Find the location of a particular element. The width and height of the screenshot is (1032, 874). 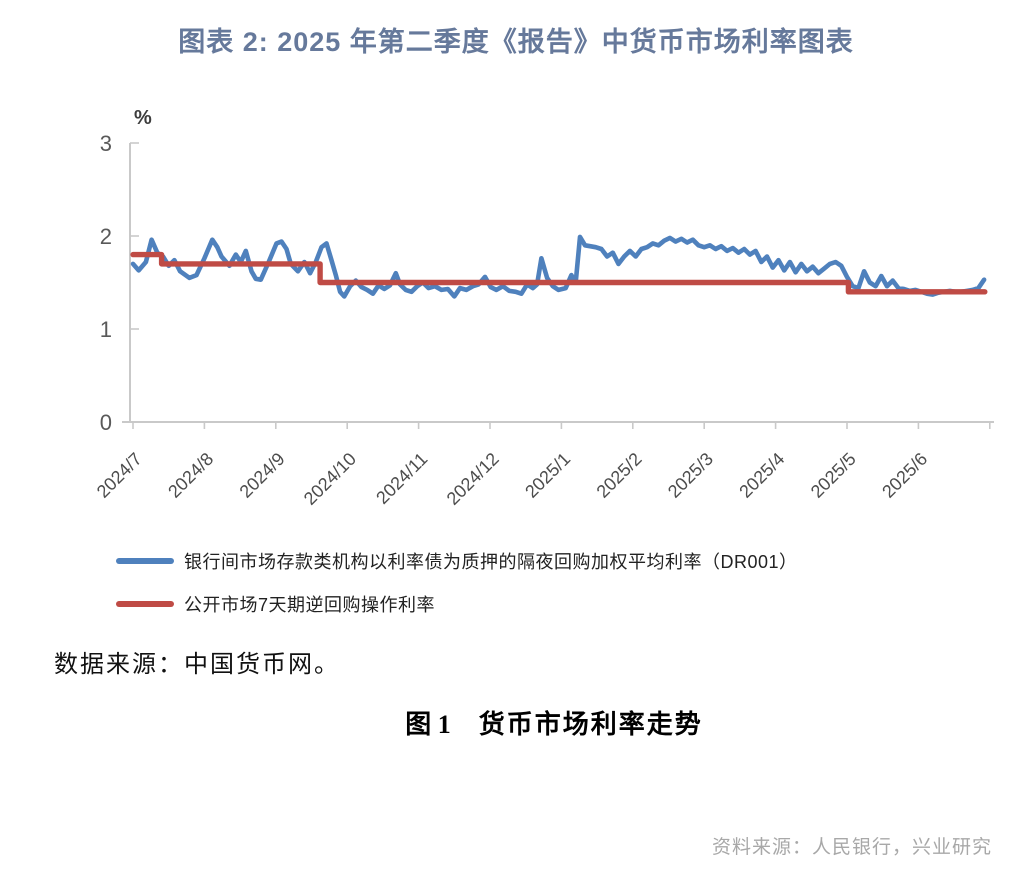

x-tick-label: 2025/2 is located at coordinates (619, 475).